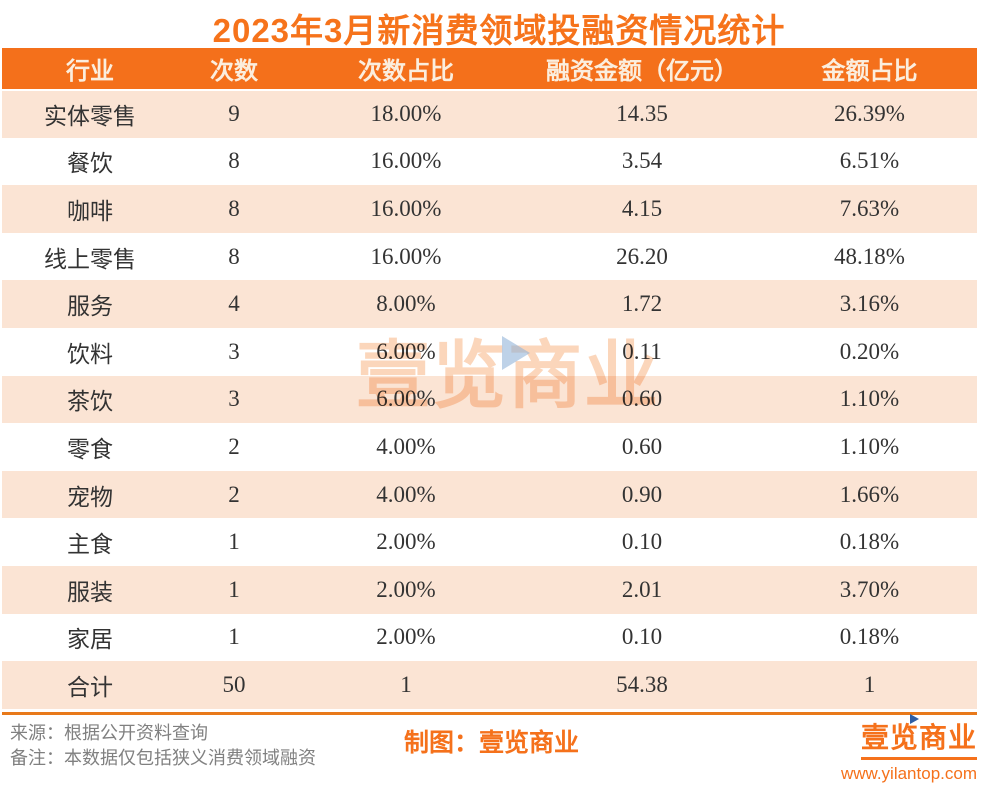 The image size is (998, 788). I want to click on table-row: 线上零售 8 16.00% 26.20 48.18%, so click(489, 257).